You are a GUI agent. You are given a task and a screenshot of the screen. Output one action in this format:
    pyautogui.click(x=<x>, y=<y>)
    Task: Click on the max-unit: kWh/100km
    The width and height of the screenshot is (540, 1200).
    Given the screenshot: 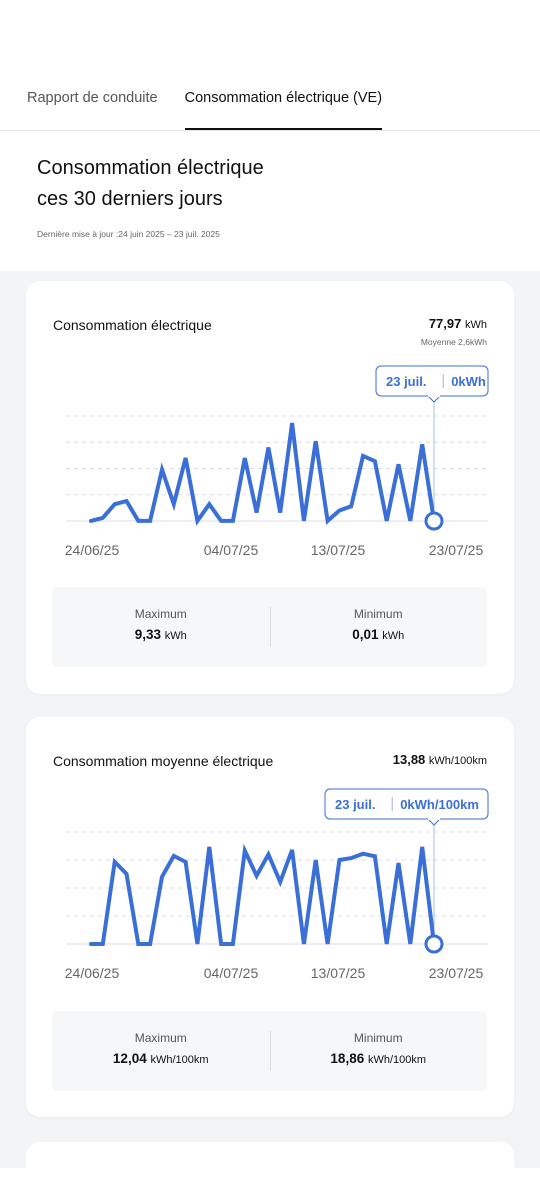 What is the action you would take?
    pyautogui.click(x=179, y=1060)
    